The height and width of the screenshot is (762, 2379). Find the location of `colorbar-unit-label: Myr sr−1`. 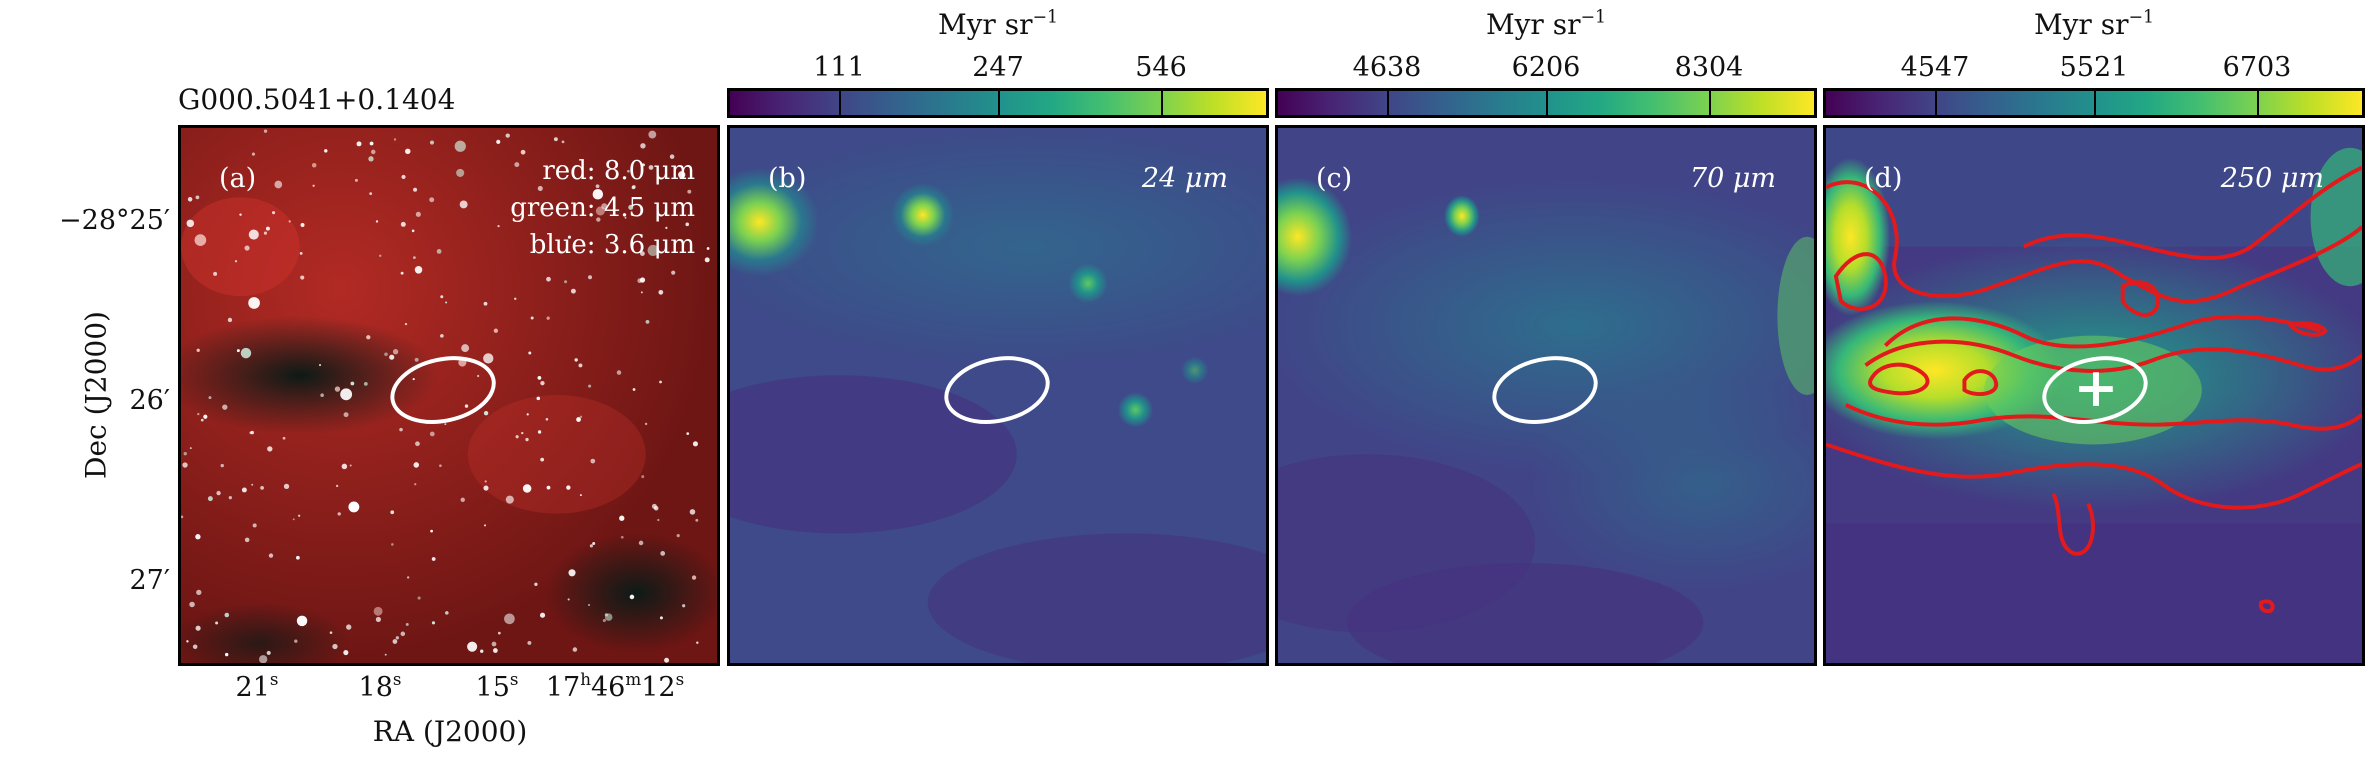

colorbar-unit-label: Myr sr−1 is located at coordinates (1546, 24).